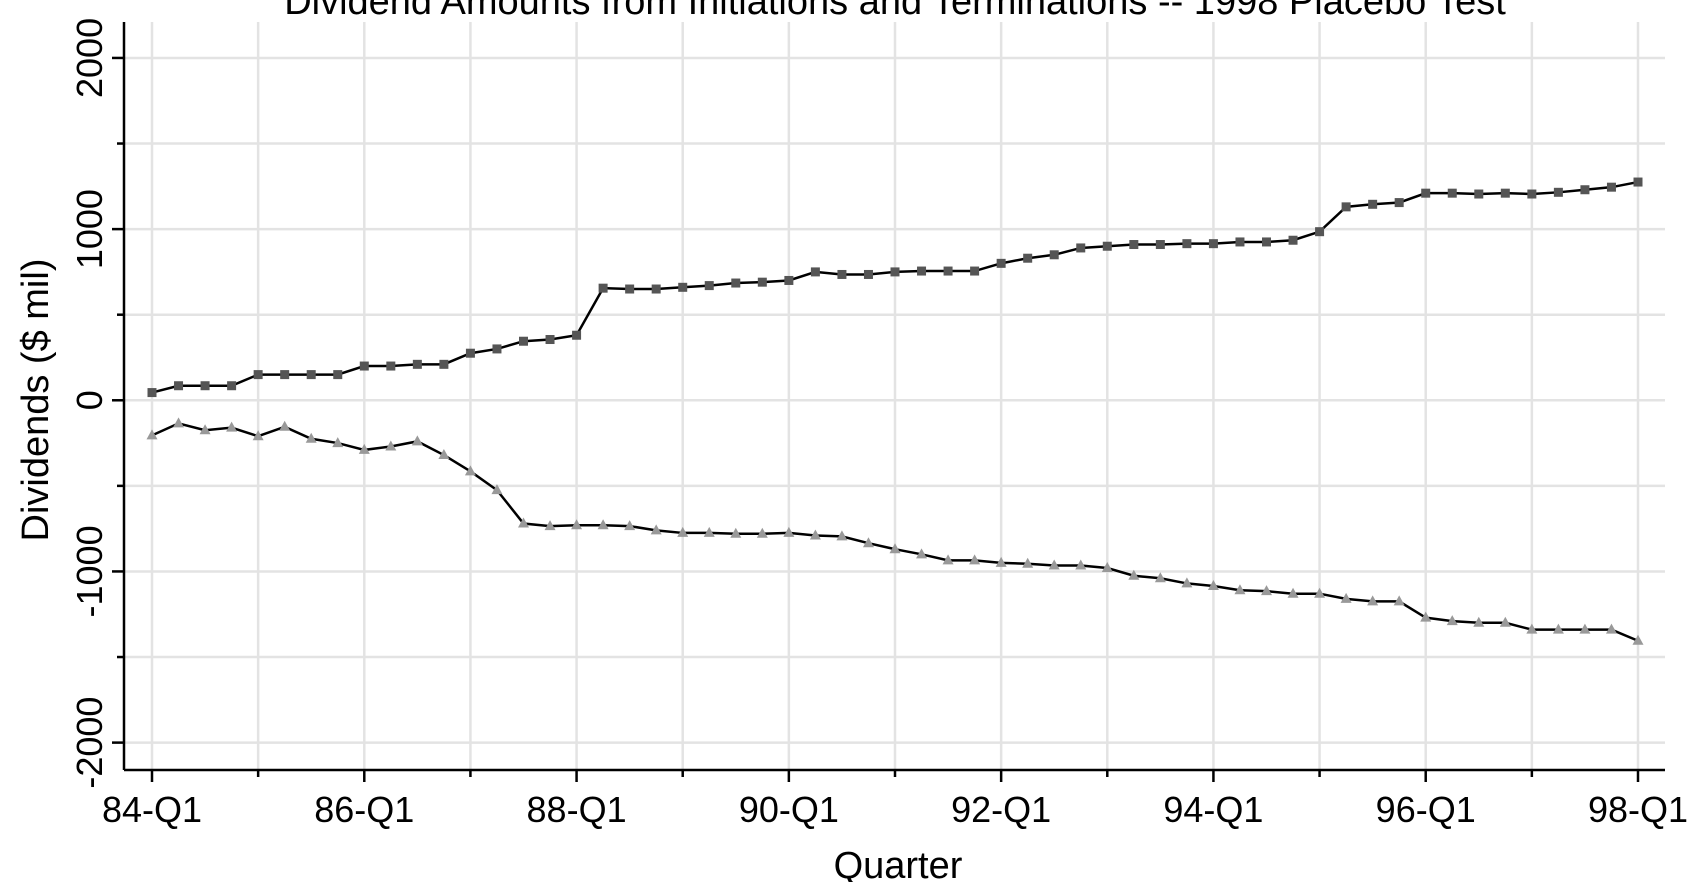  I want to click on x-tick-label: 88-Q1, so click(577, 809).